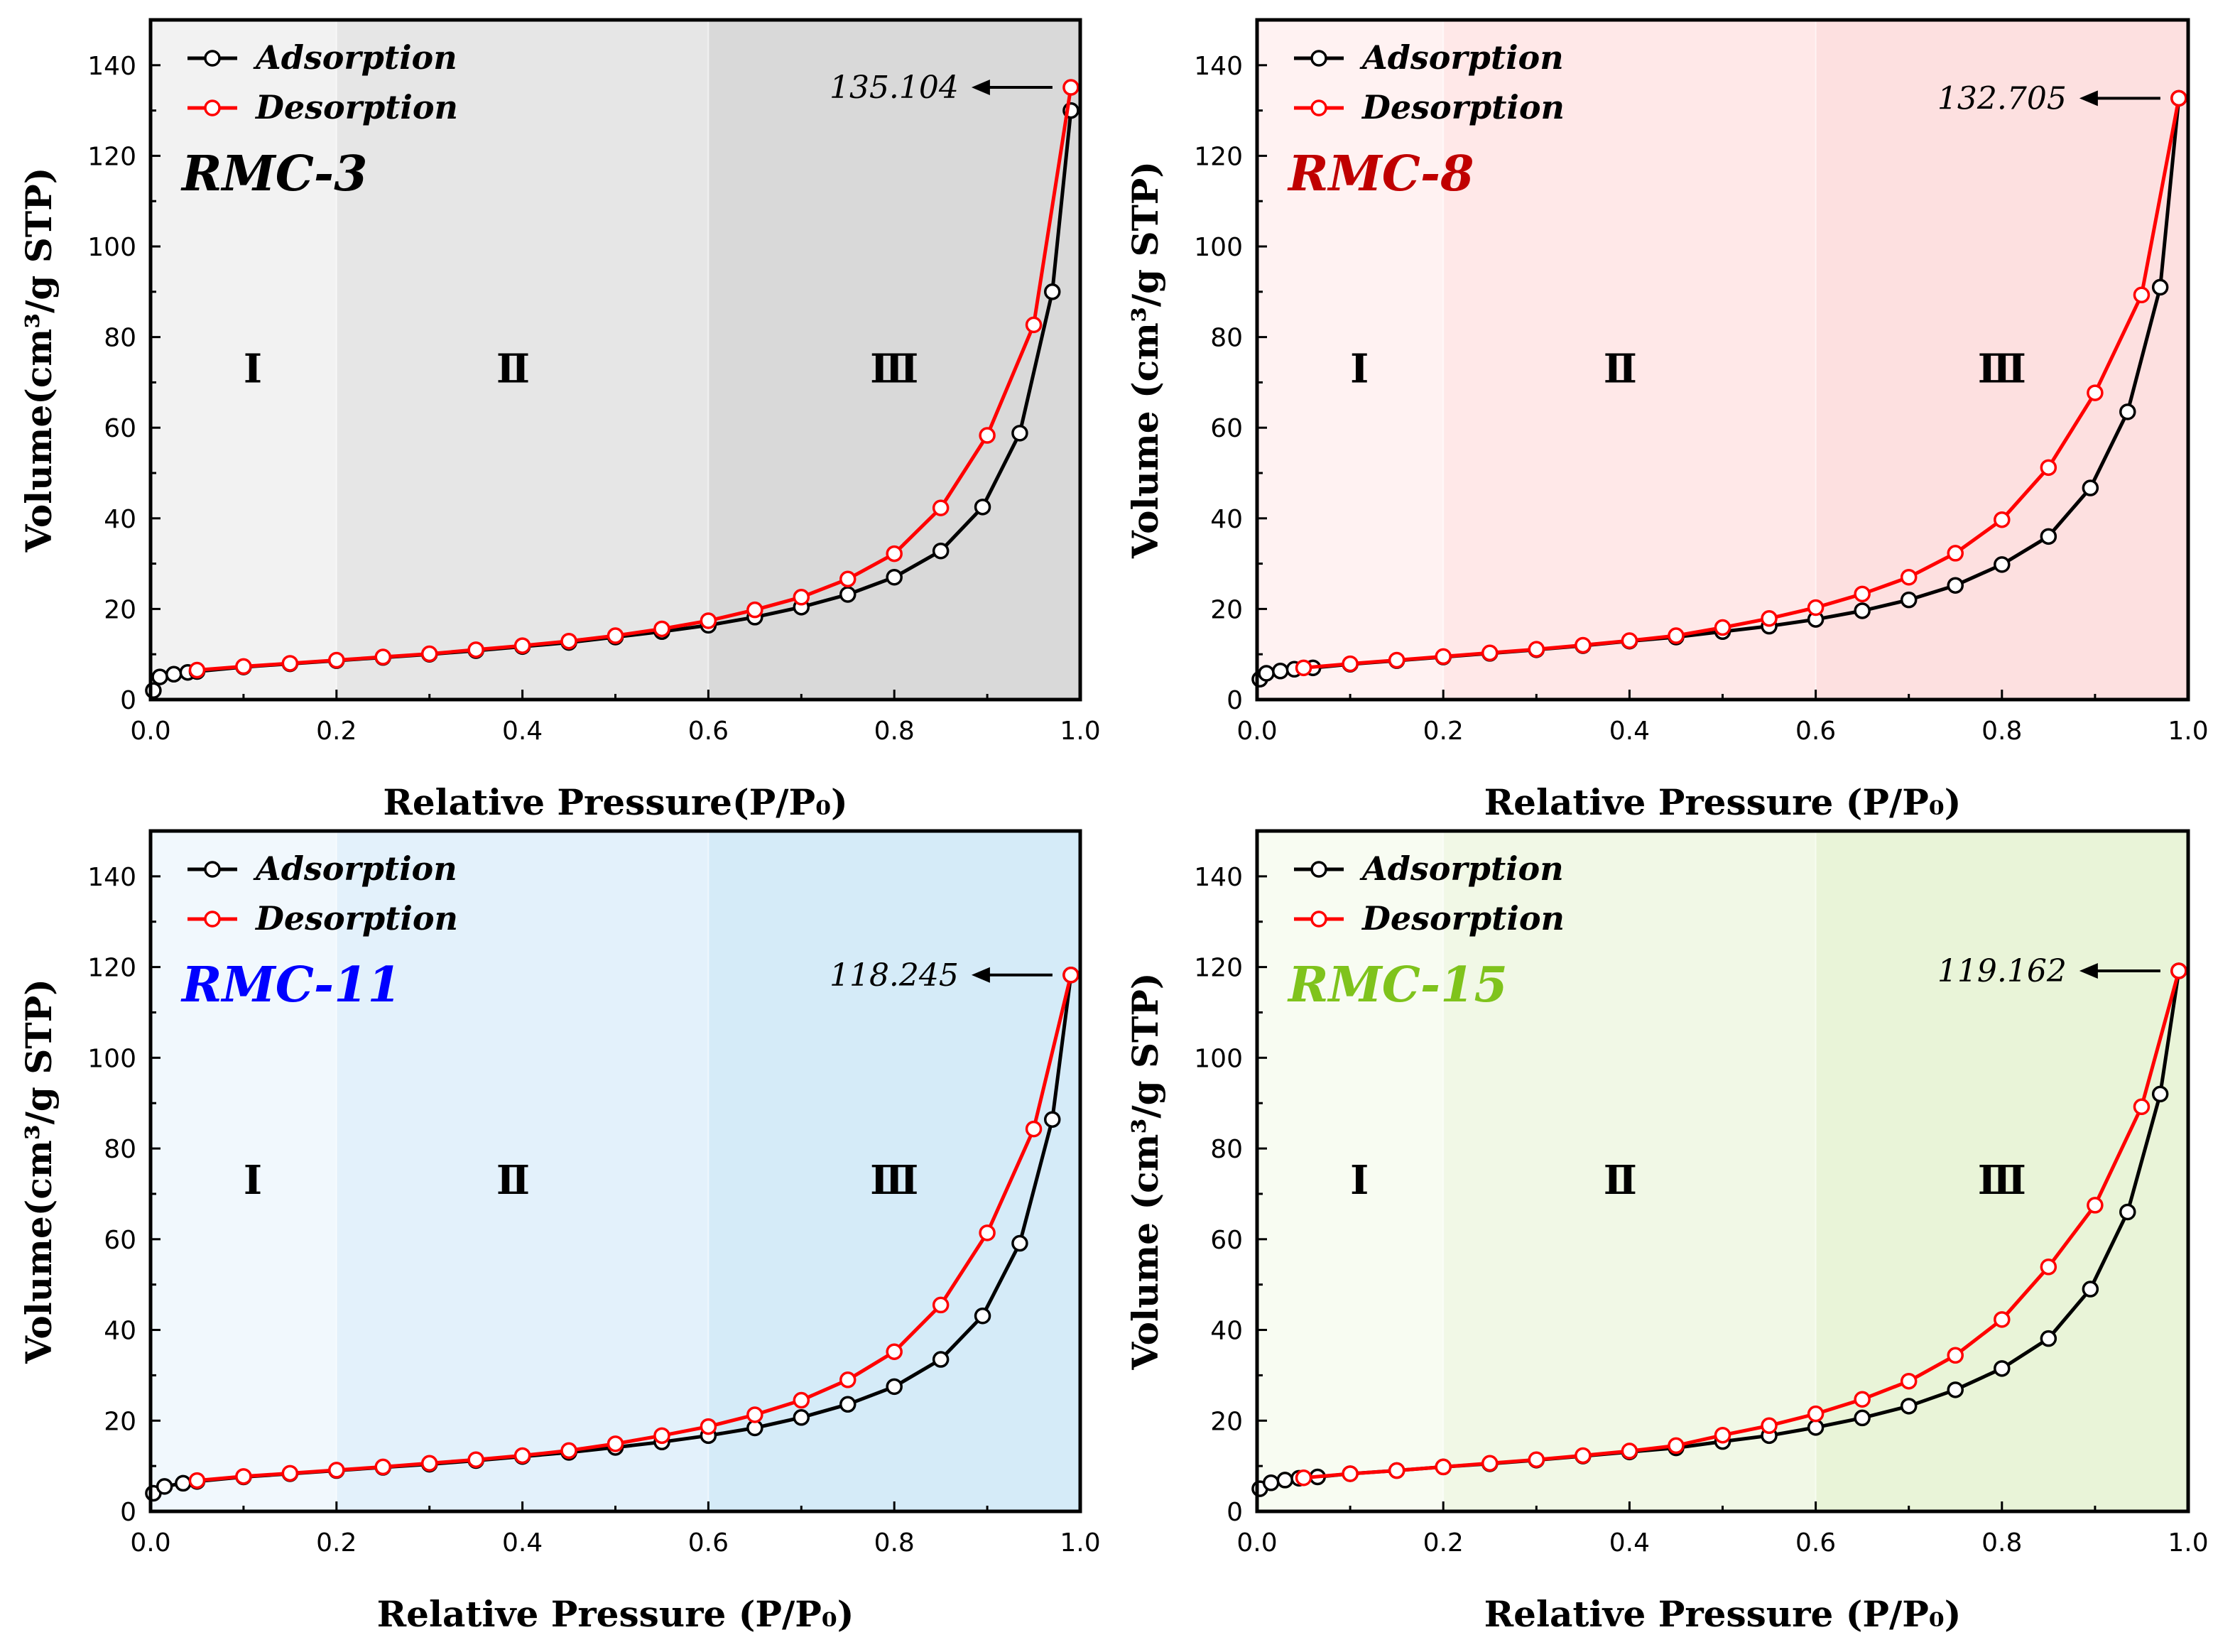  Describe the element at coordinates (2002, 971) in the screenshot. I see `annotation-value: 119.162` at that location.